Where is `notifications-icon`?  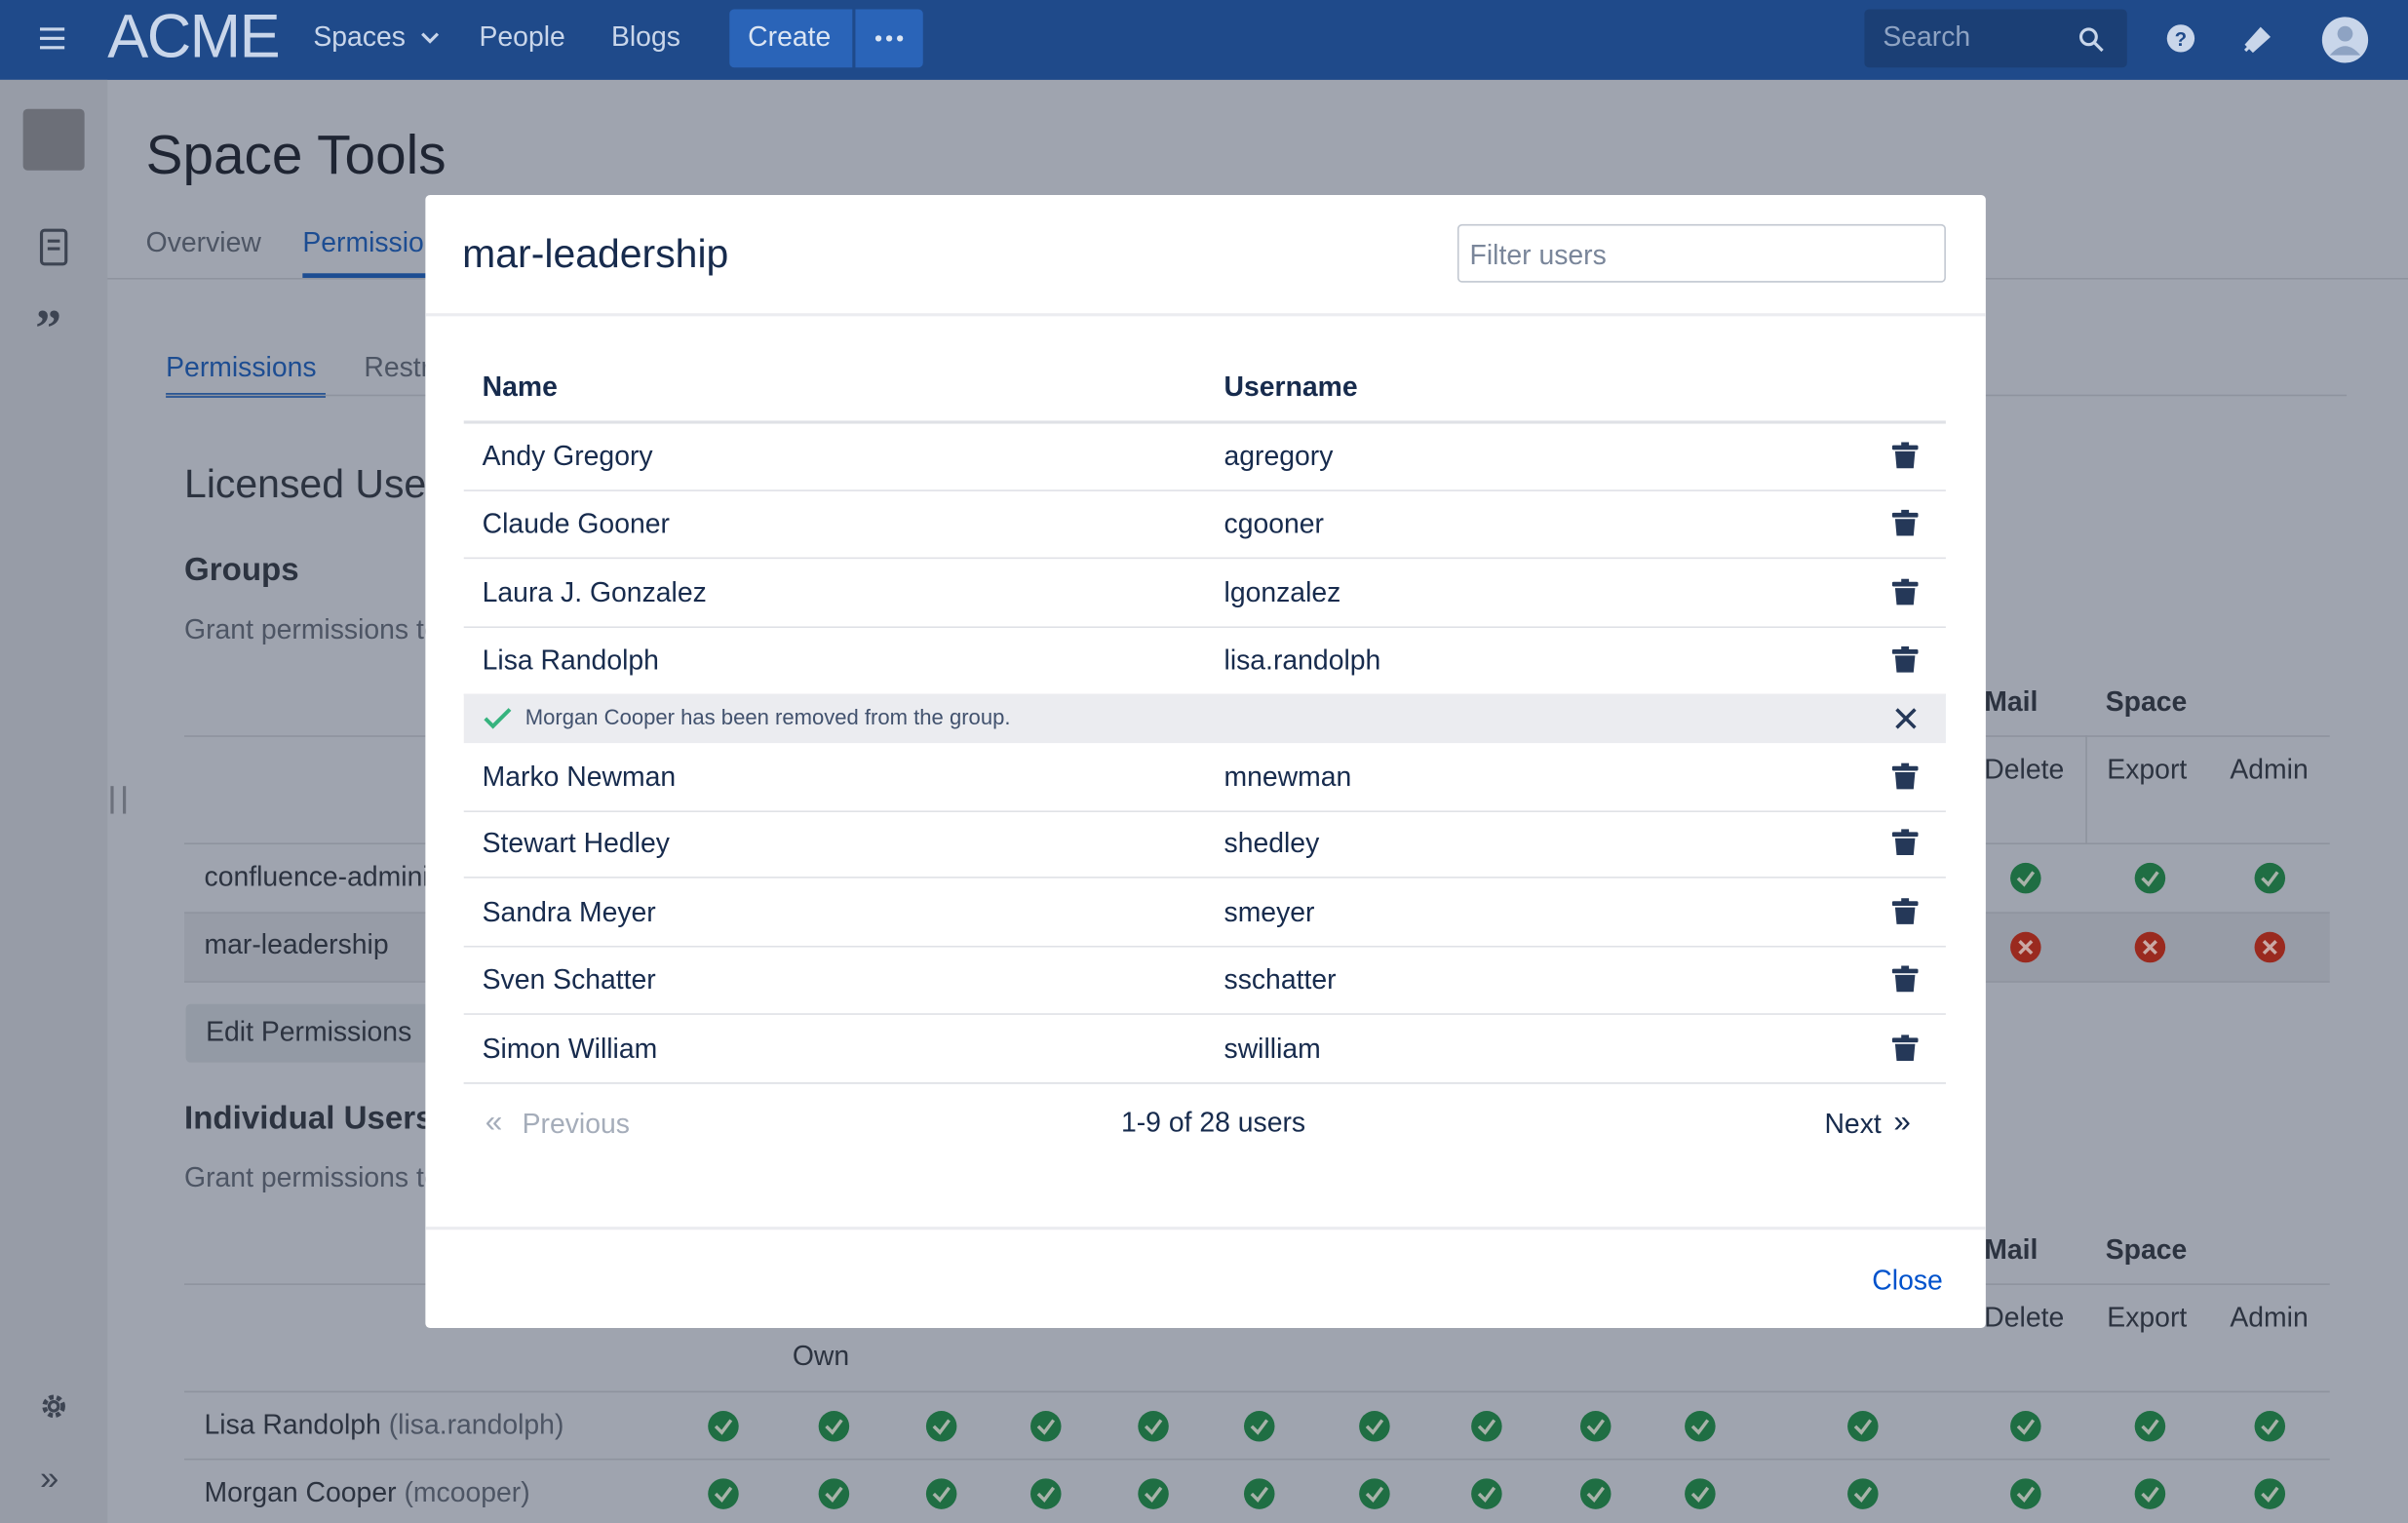
notifications-icon is located at coordinates (2257, 38).